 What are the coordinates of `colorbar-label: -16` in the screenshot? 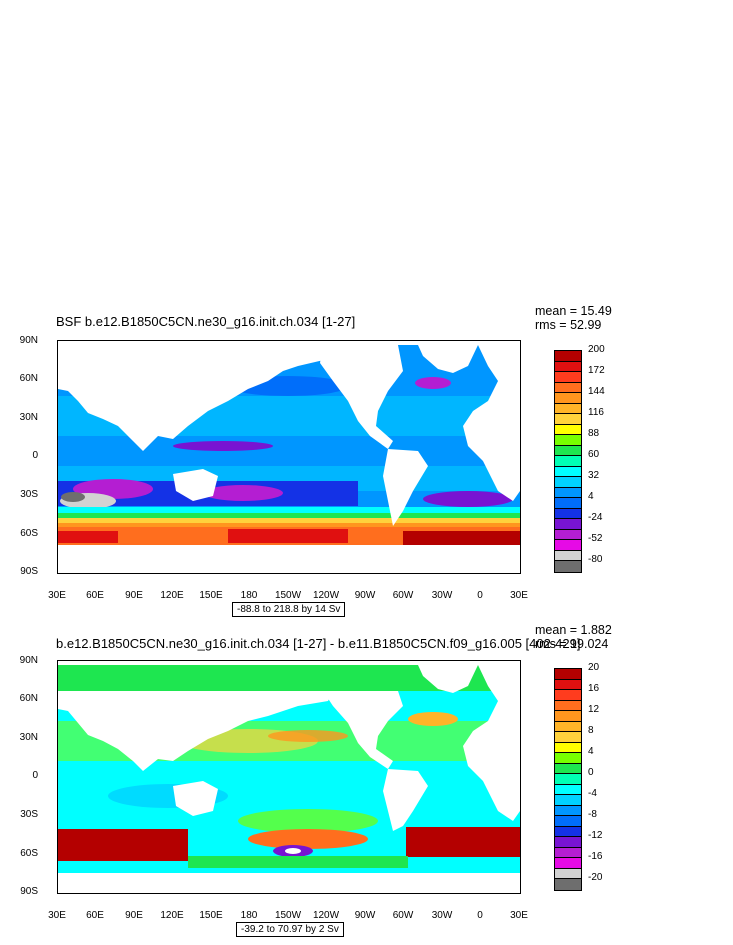 It's located at (595, 856).